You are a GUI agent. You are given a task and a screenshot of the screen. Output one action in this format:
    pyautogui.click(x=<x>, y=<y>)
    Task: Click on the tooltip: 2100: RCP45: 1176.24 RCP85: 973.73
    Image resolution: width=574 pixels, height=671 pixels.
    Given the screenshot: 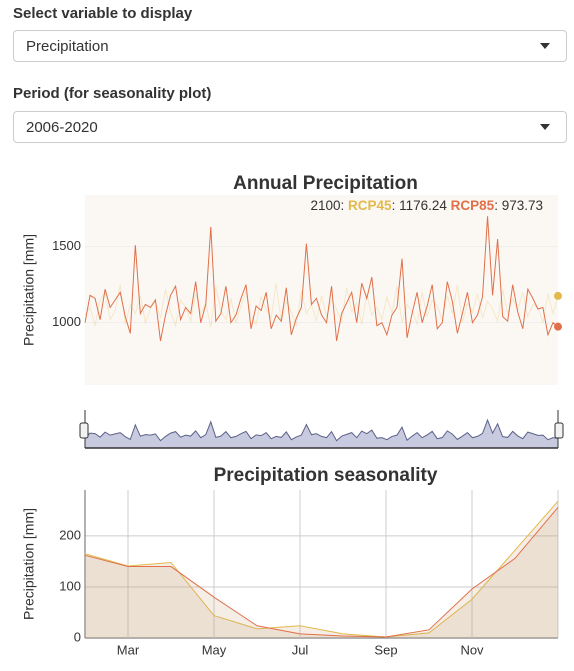 What is the action you would take?
    pyautogui.click(x=426, y=205)
    